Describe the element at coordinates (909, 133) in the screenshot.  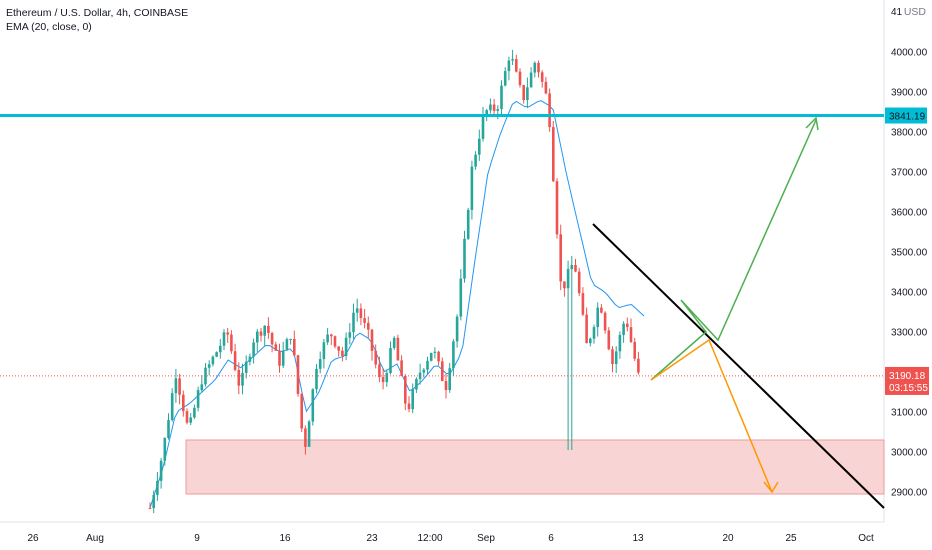
I see `price-tick-label: 3800.00` at that location.